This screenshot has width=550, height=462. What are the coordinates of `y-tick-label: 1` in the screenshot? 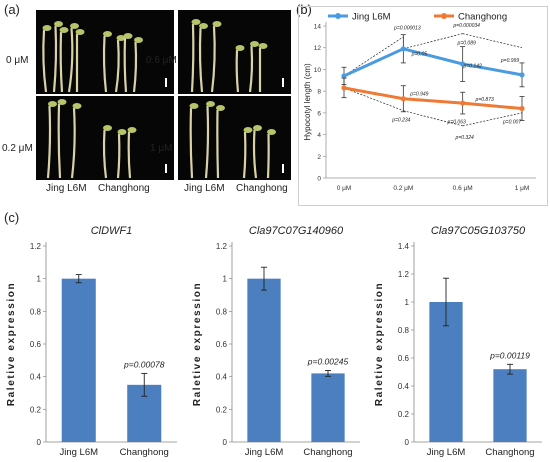 It's located at (407, 302).